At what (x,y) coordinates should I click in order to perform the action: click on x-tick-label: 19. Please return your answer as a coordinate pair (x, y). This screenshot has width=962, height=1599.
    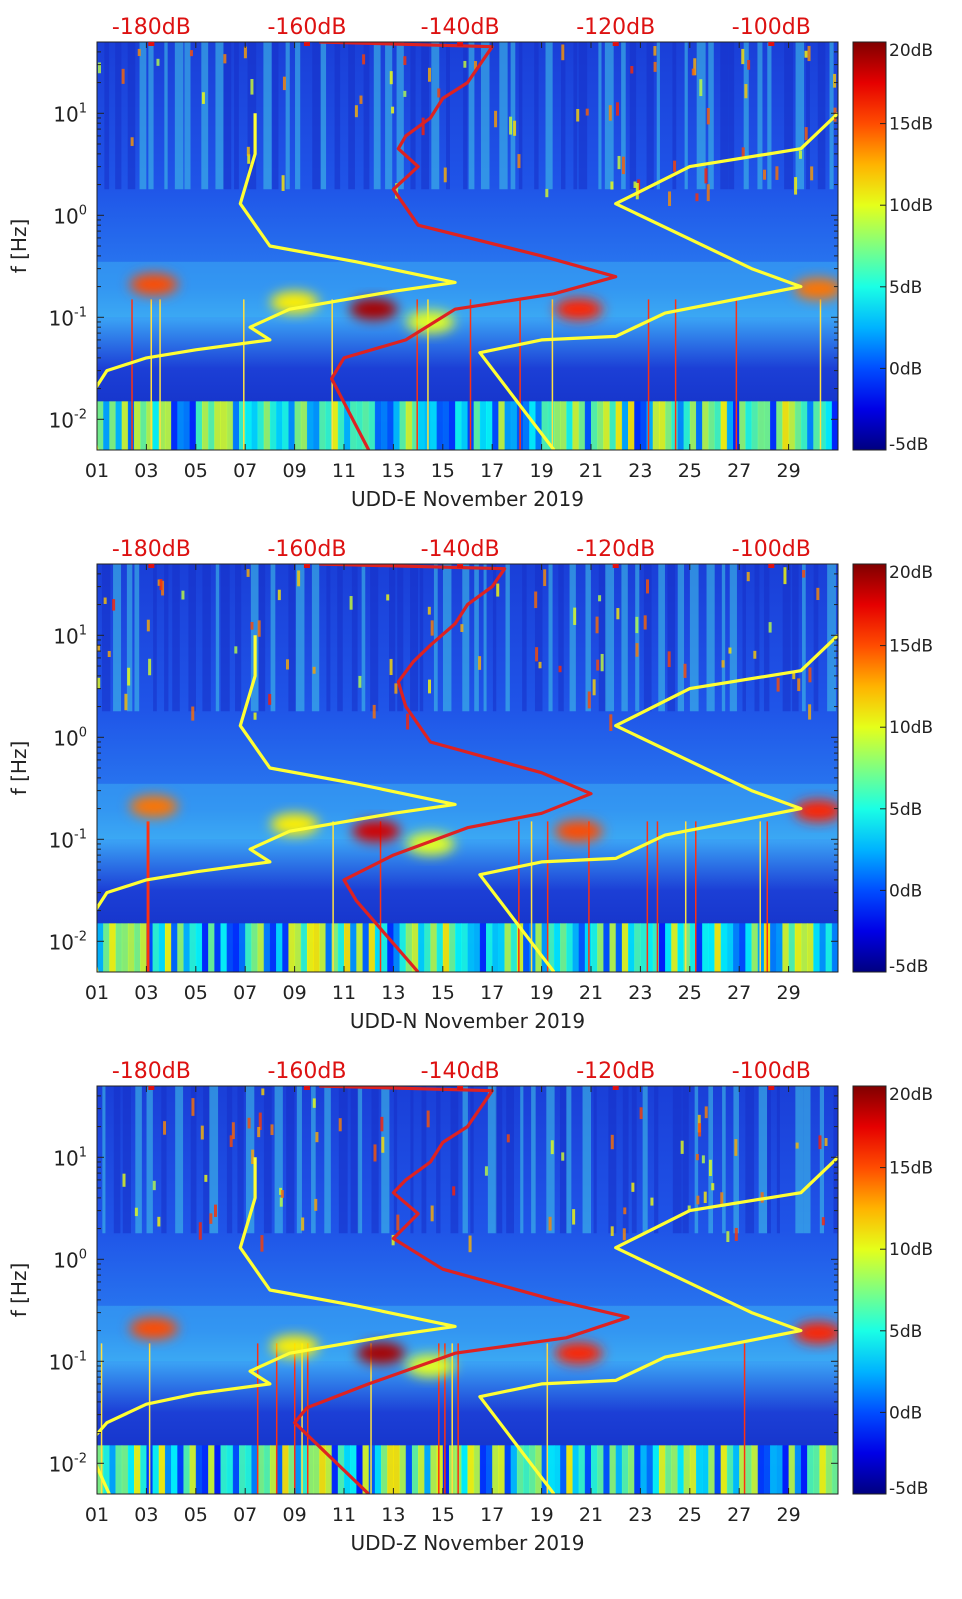
    Looking at the image, I should click on (542, 1515).